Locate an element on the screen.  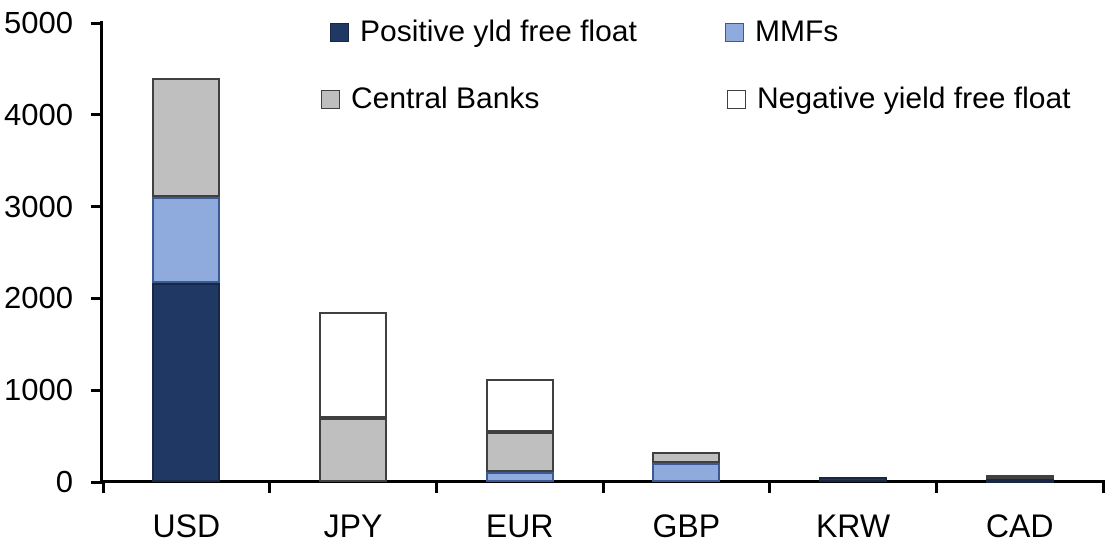
y-tick-label: 4000 is located at coordinates (38, 114).